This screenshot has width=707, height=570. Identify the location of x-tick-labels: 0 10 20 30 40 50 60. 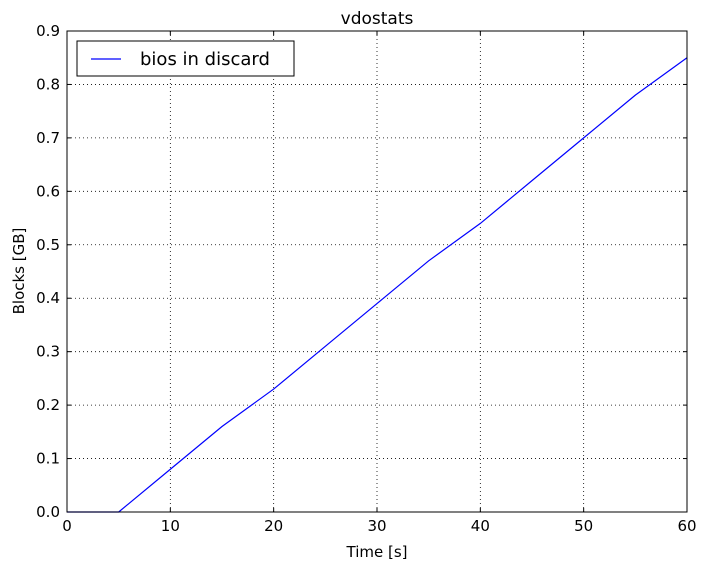
(379, 526).